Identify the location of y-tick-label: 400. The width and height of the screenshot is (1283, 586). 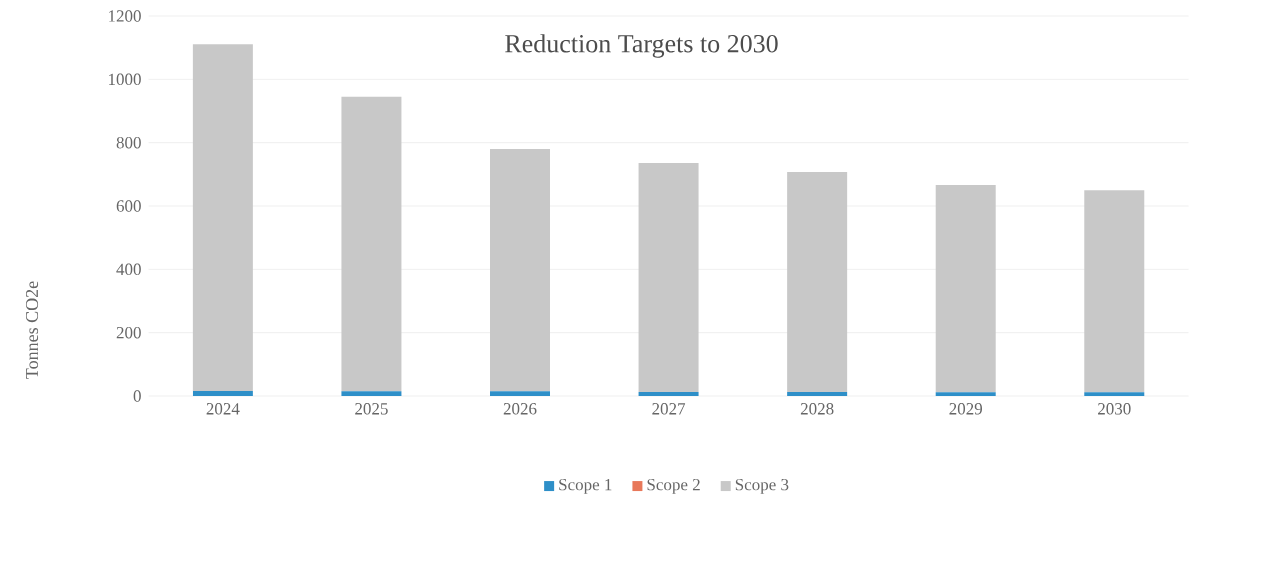
(128, 269).